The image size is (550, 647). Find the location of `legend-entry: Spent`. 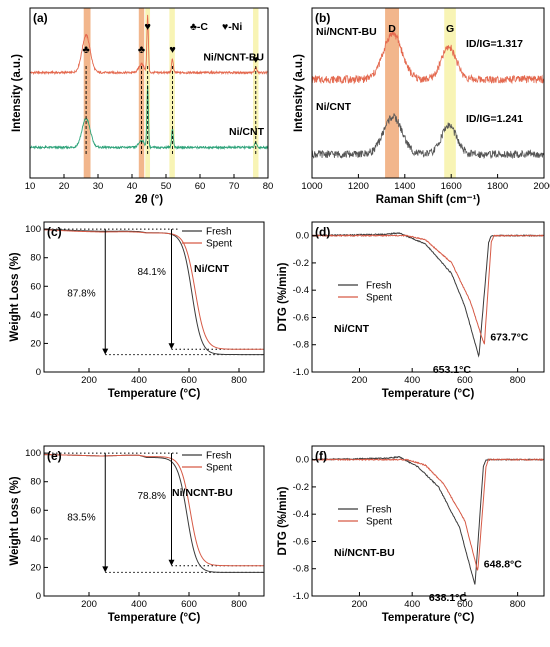

legend-entry: Spent is located at coordinates (379, 298).